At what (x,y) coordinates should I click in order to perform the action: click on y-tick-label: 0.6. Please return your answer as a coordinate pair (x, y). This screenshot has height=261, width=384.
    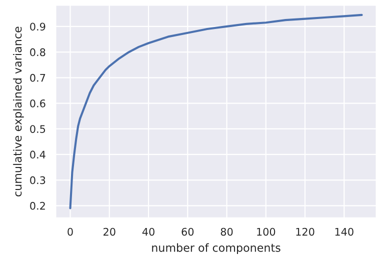
    Looking at the image, I should click on (38, 103).